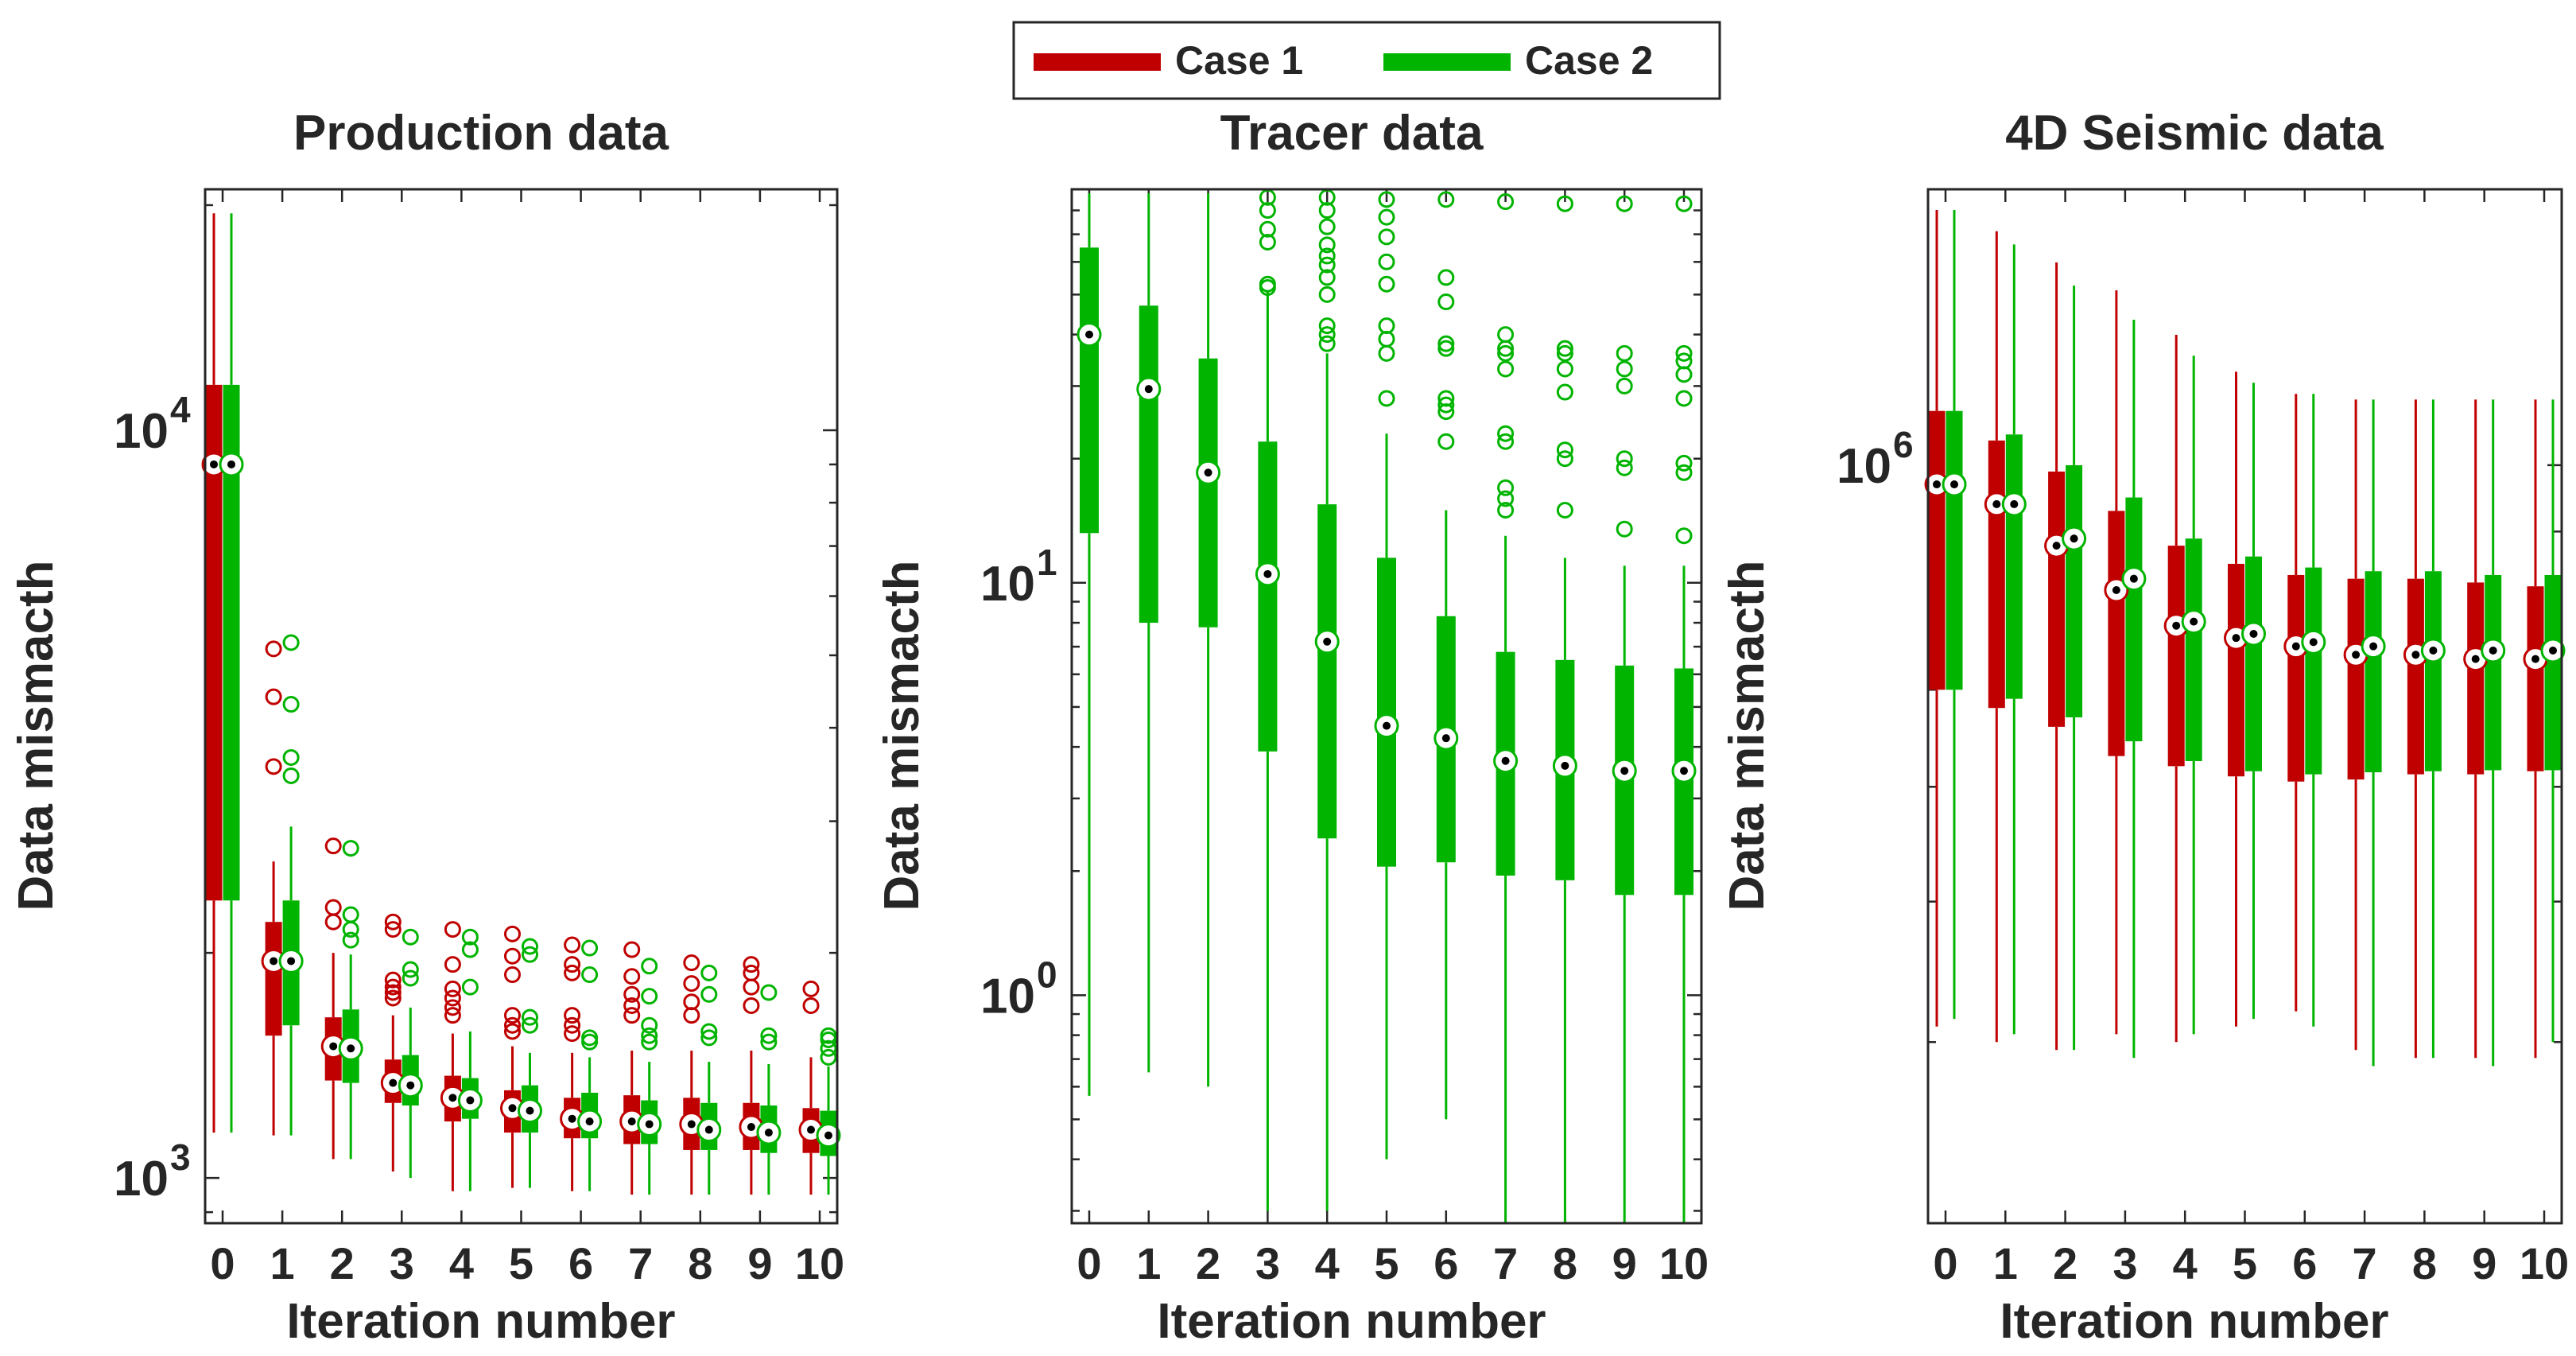 Image resolution: width=2576 pixels, height=1356 pixels. I want to click on y-tick-label-exponent: 1, so click(1047, 562).